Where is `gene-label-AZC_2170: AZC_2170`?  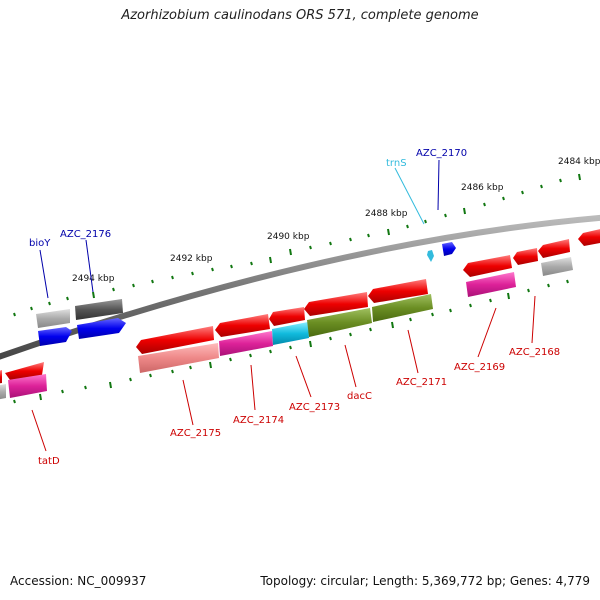
gene-label-AZC_2170: AZC_2170 is located at coordinates (441, 153).